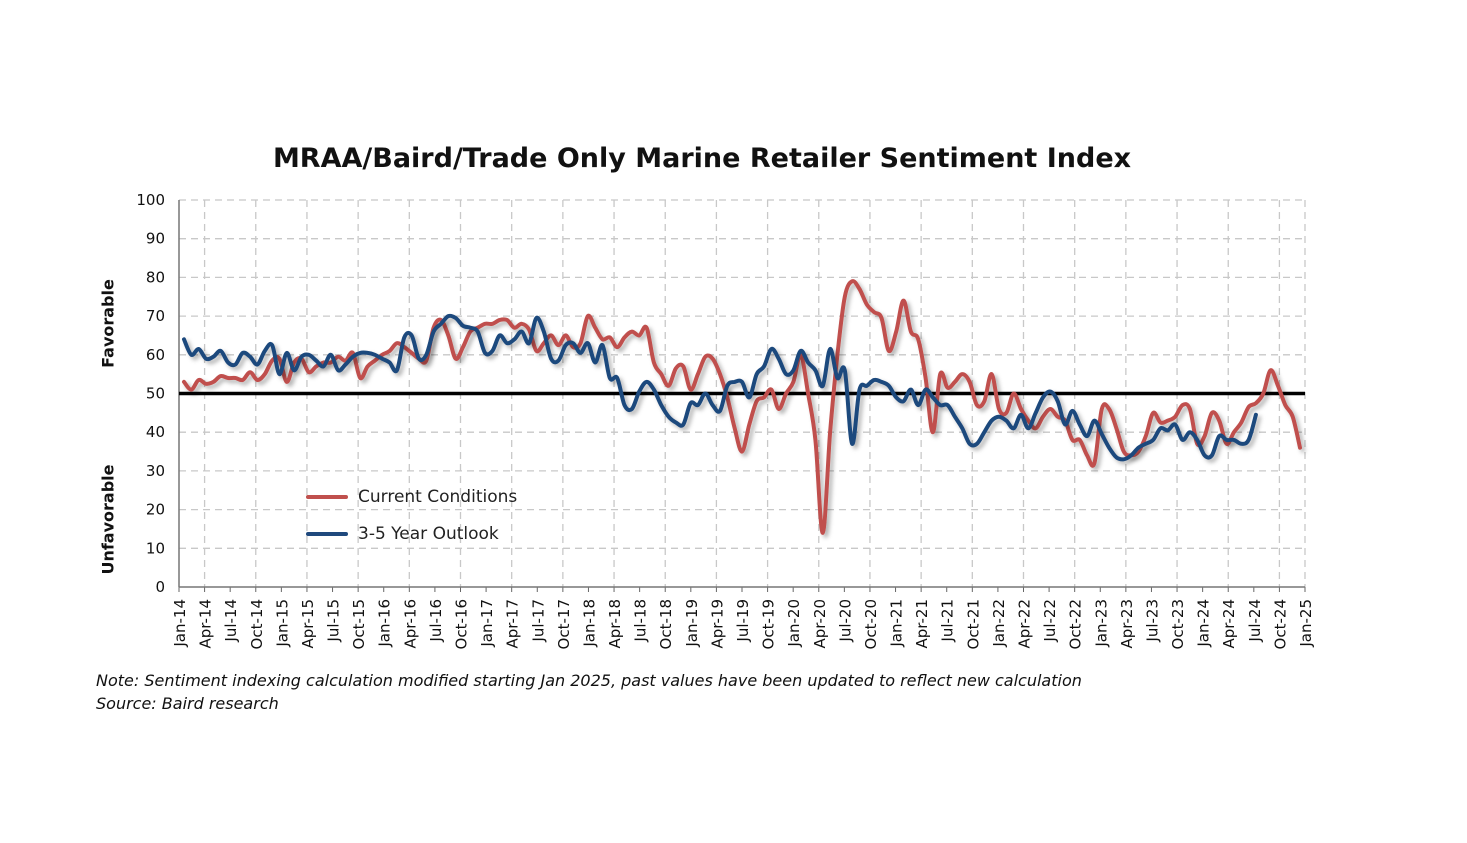 The height and width of the screenshot is (843, 1467). What do you see at coordinates (487, 623) in the screenshot?
I see `x-tick-label-Jan-17: Jan-17` at bounding box center [487, 623].